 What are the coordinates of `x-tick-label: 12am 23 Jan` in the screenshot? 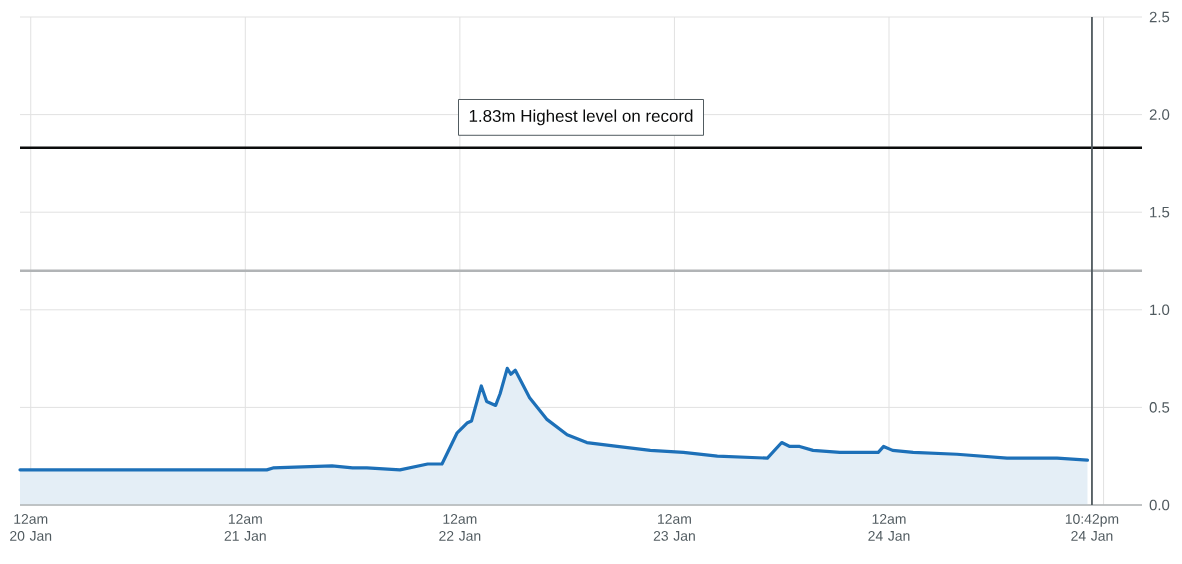 It's located at (674, 527).